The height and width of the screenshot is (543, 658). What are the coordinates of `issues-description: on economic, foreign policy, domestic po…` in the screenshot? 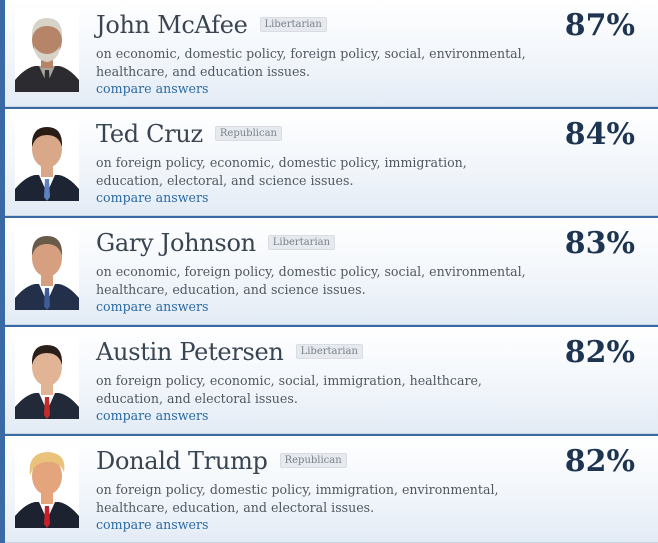 It's located at (311, 280).